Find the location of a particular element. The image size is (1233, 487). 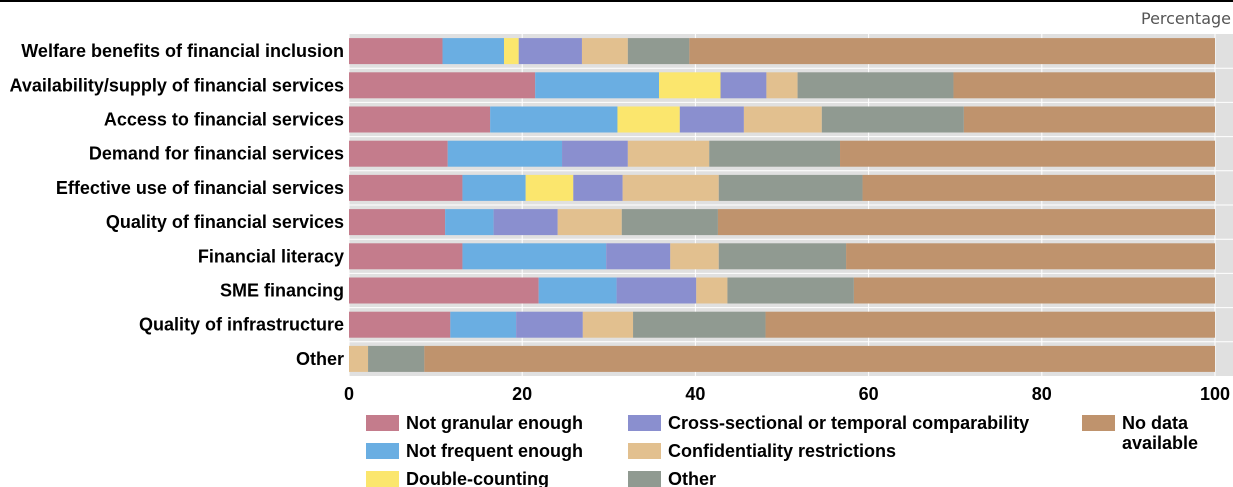

x-tick-label: 60 is located at coordinates (869, 394).